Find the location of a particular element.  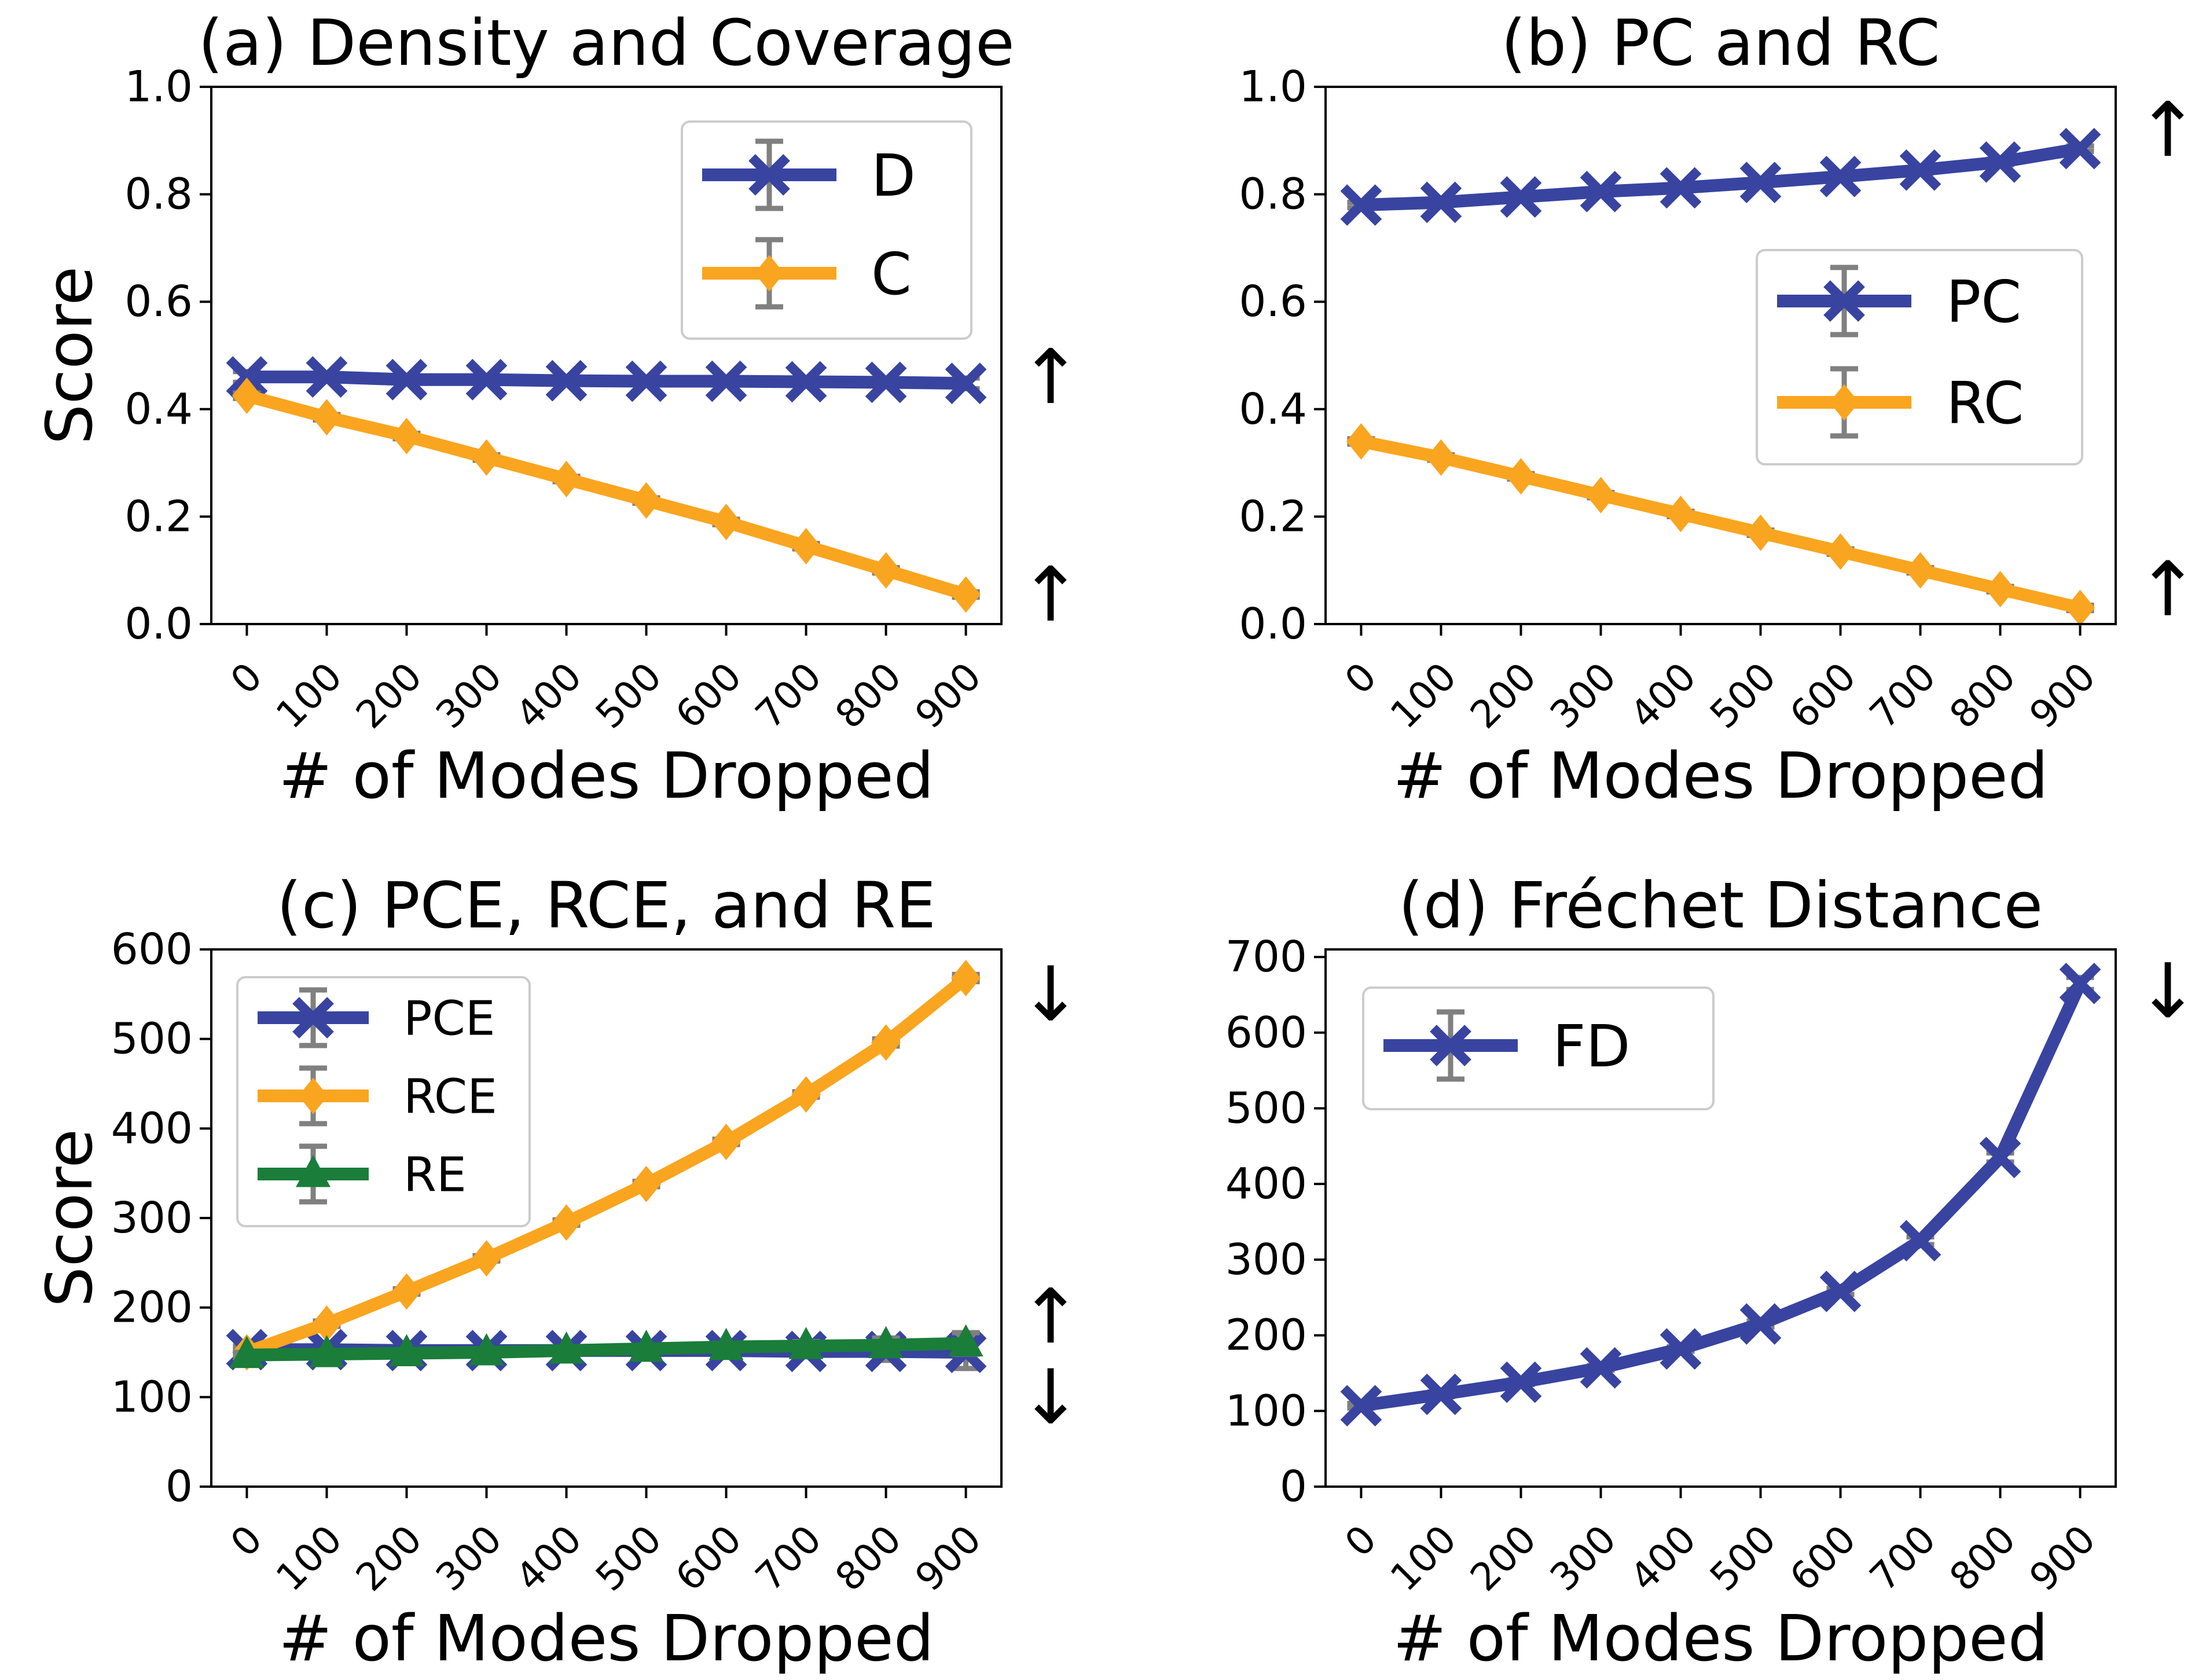

y-tick-label: 200 is located at coordinates (152, 1308).